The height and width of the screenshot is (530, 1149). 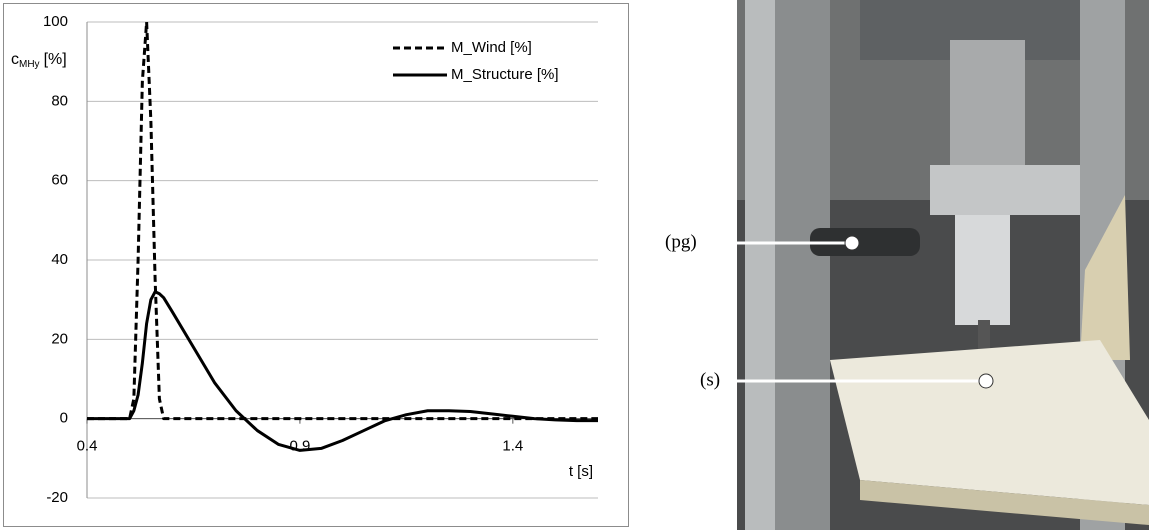 I want to click on legend-label: M_Structure [%], so click(x=505, y=74).